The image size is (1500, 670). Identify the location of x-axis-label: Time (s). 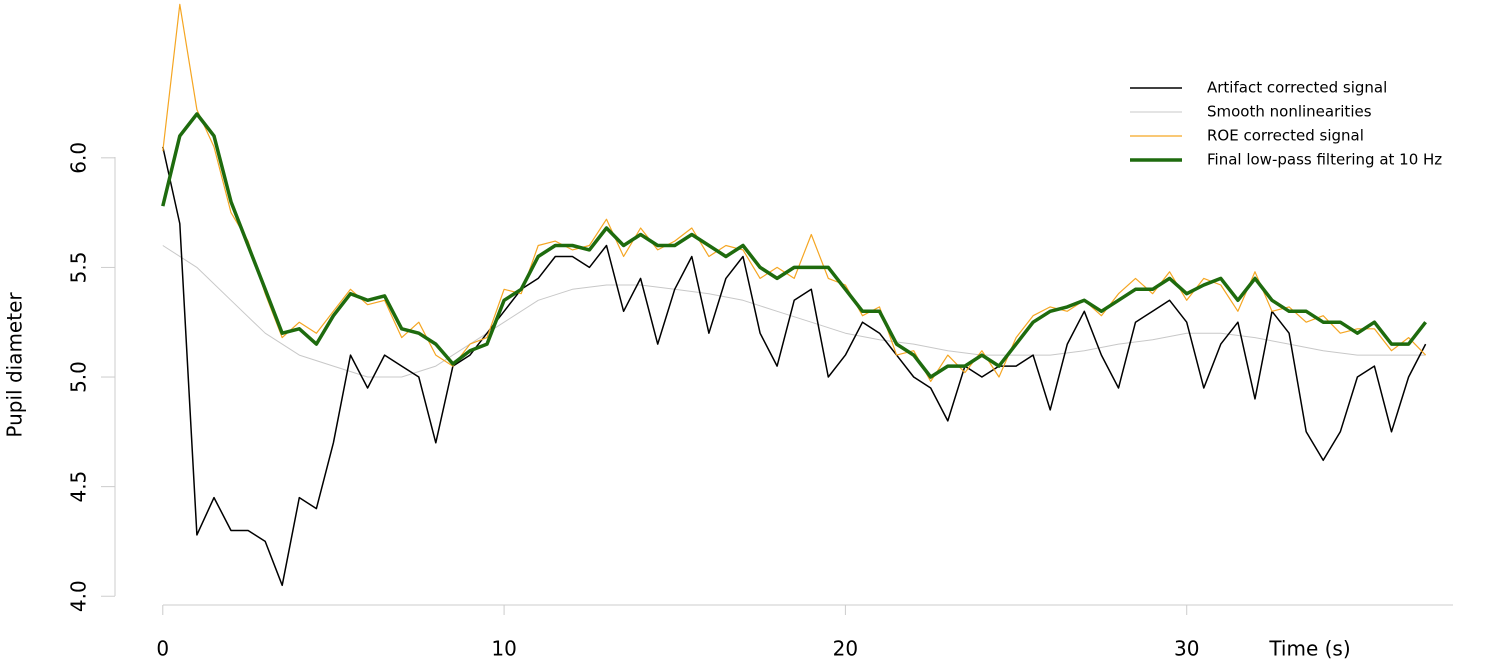
(1309, 649).